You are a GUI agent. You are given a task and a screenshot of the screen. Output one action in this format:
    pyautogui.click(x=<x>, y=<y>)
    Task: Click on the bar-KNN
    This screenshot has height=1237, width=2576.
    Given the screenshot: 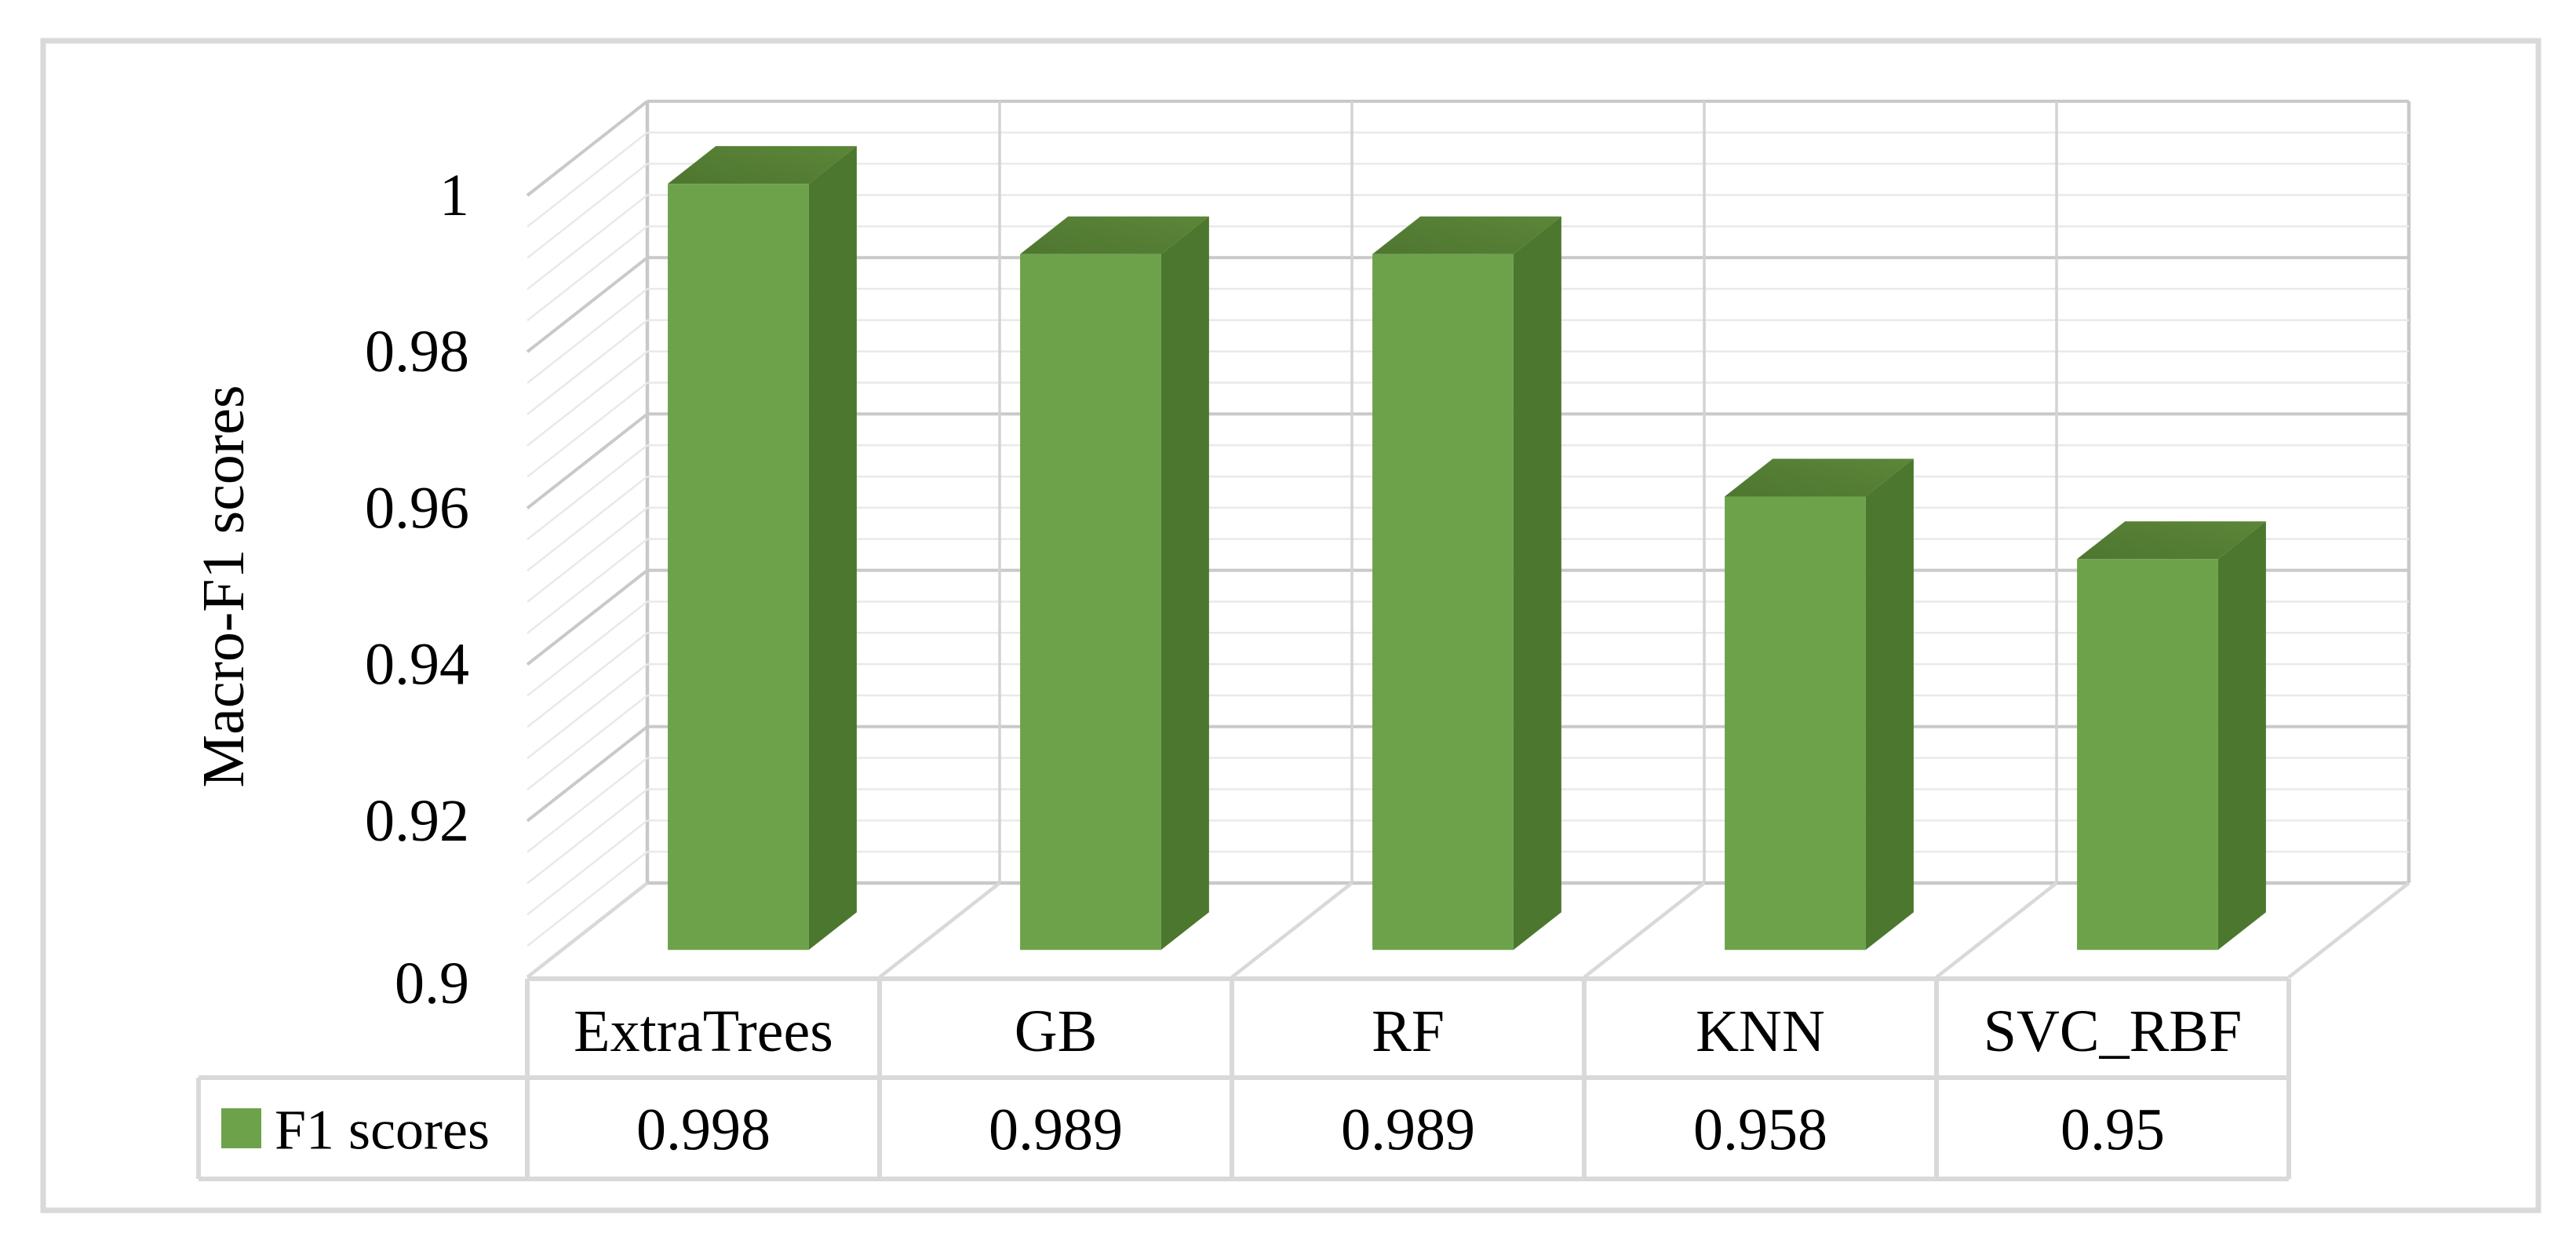 What is the action you would take?
    pyautogui.click(x=1819, y=704)
    